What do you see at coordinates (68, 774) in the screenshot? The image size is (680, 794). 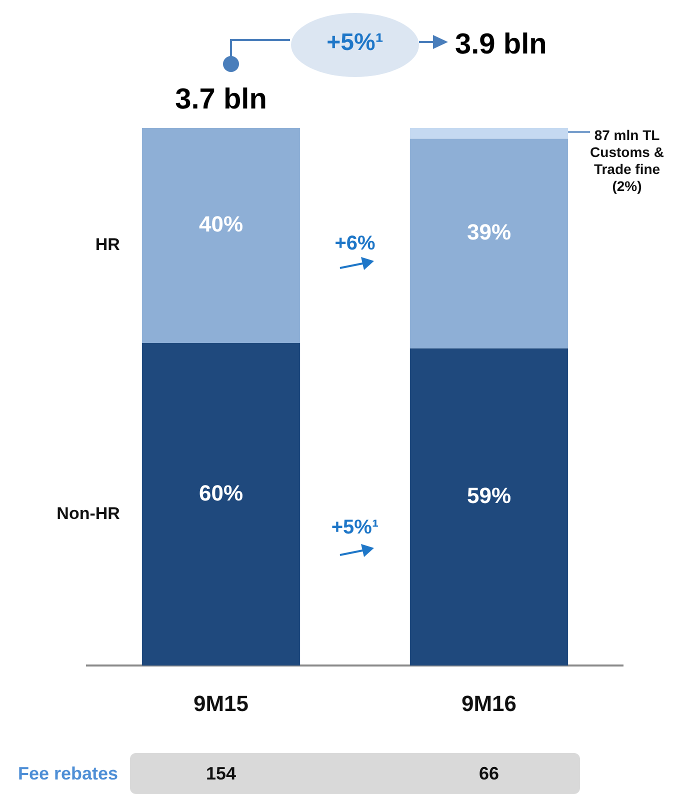 I see `text: Fee rebates` at bounding box center [68, 774].